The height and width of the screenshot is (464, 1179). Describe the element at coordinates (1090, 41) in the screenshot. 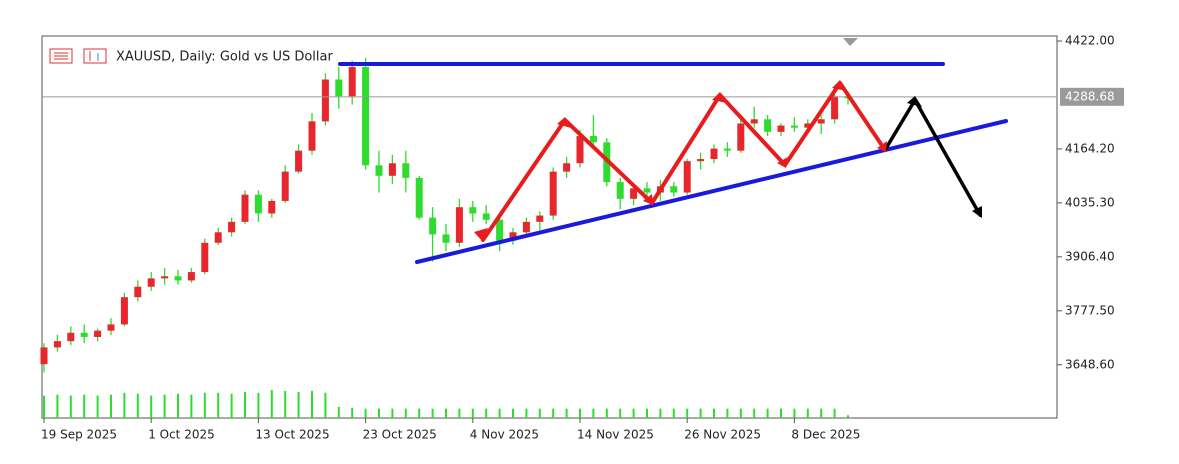

I see `y-tick-label: 4422.00` at that location.